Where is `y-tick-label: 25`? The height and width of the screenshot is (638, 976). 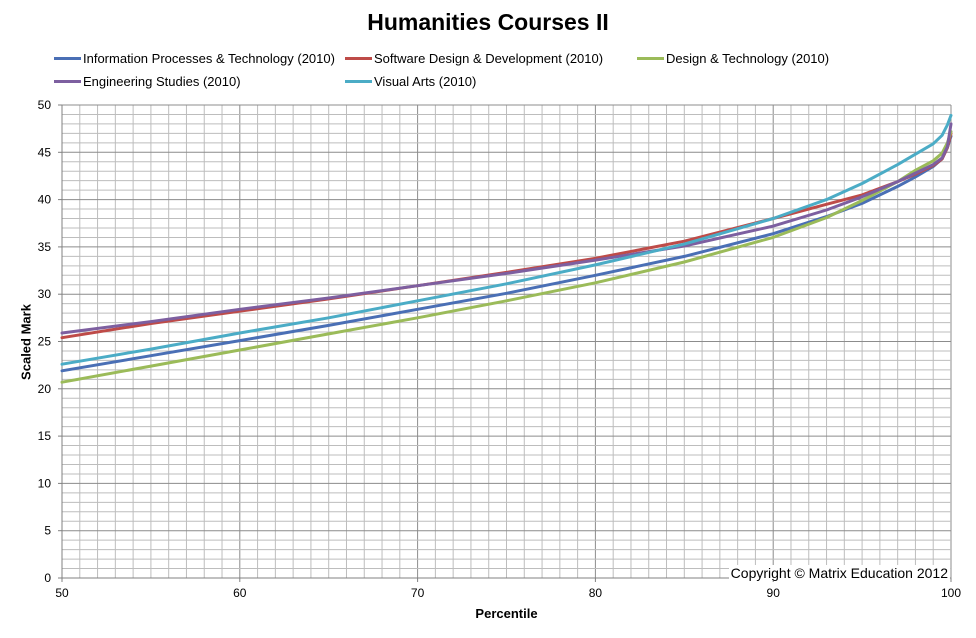 y-tick-label: 25 is located at coordinates (45, 342).